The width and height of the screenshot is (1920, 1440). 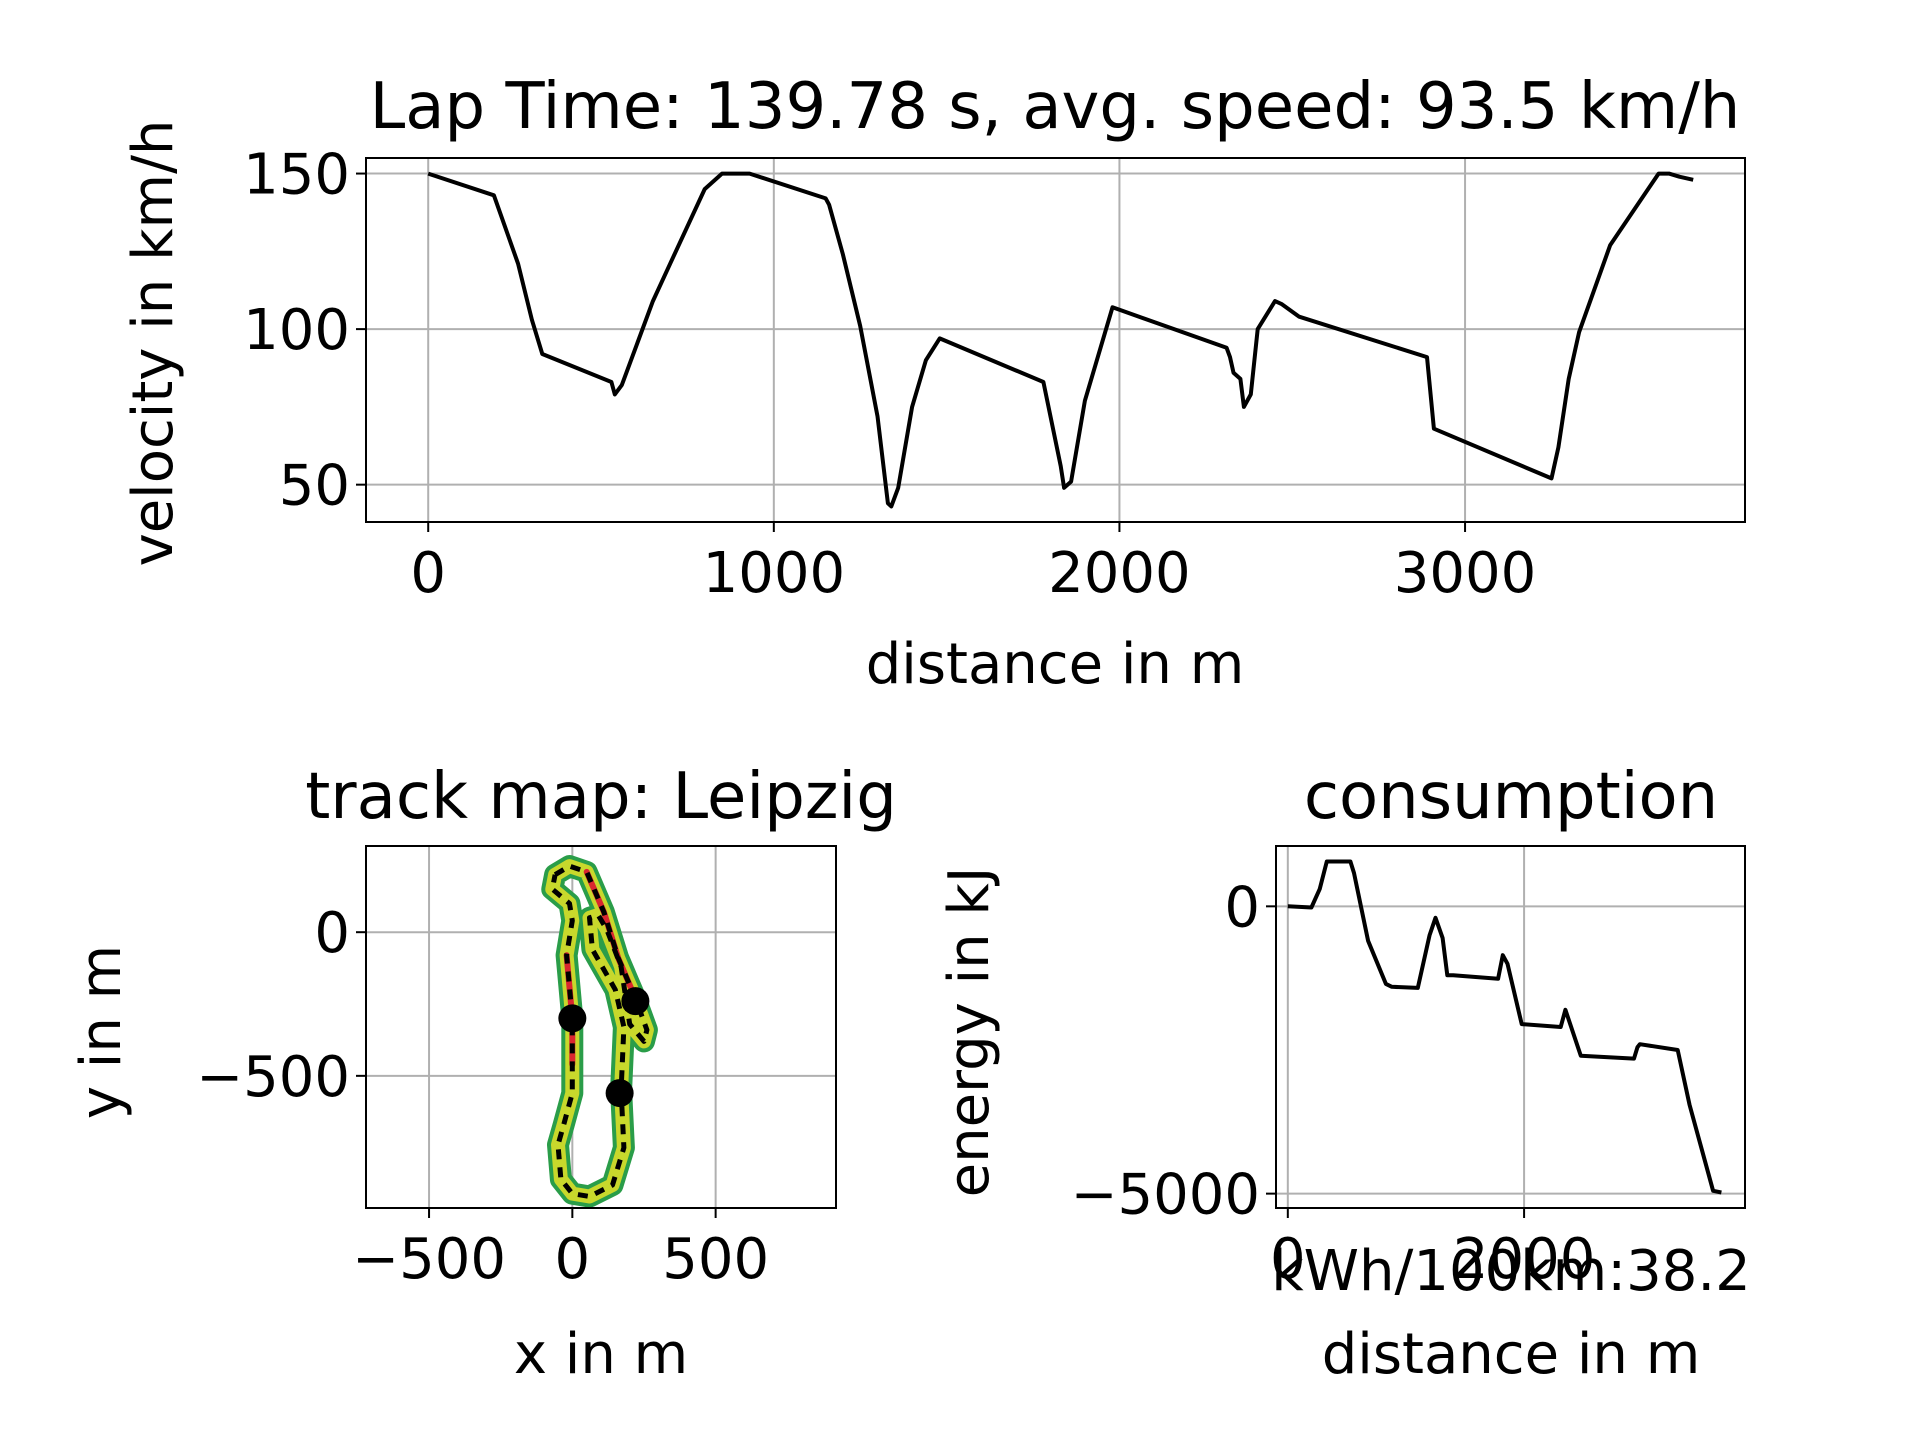 I want to click on track-map-y-axis-label: y in m, so click(x=101, y=1032).